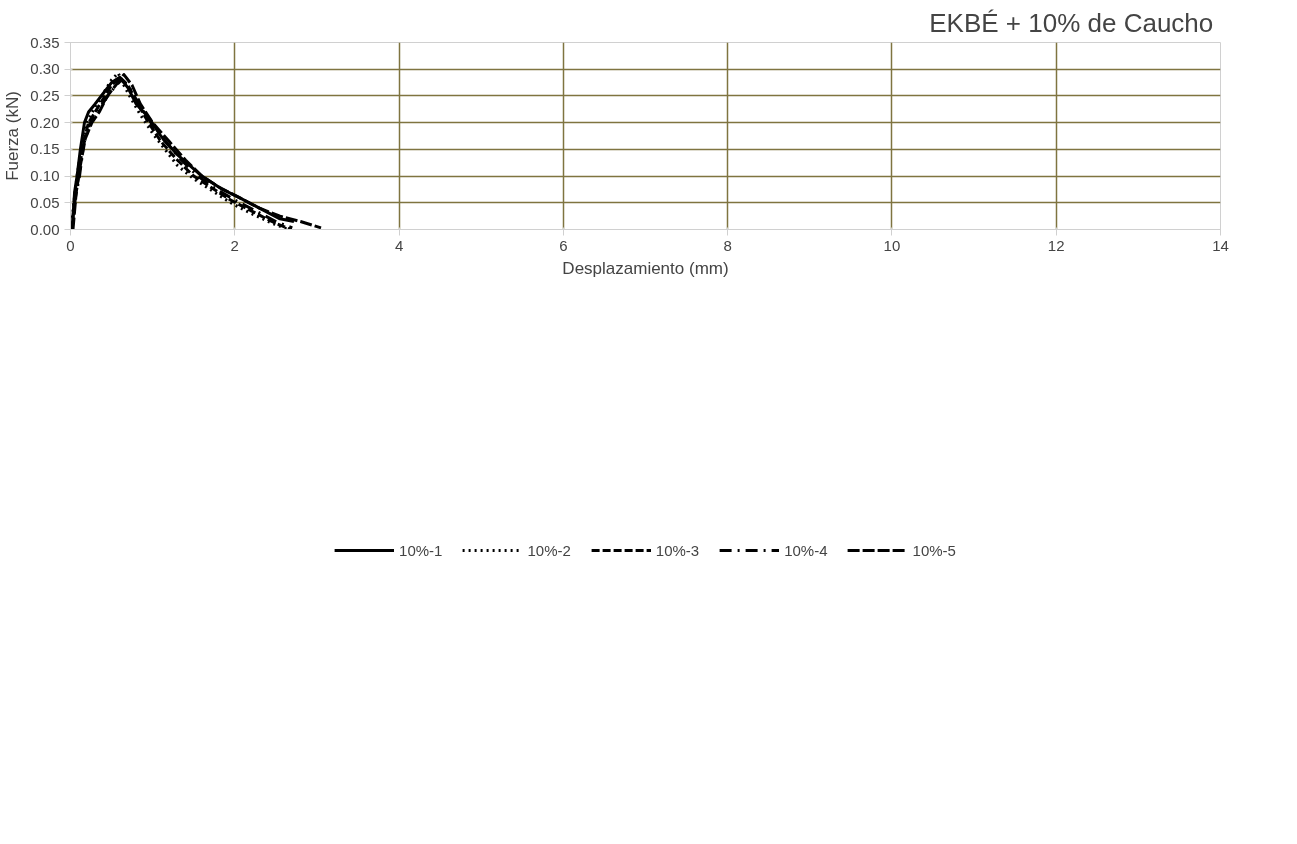 The height and width of the screenshot is (844, 1297). I want to click on y-tick-label: 0.25, so click(45, 95).